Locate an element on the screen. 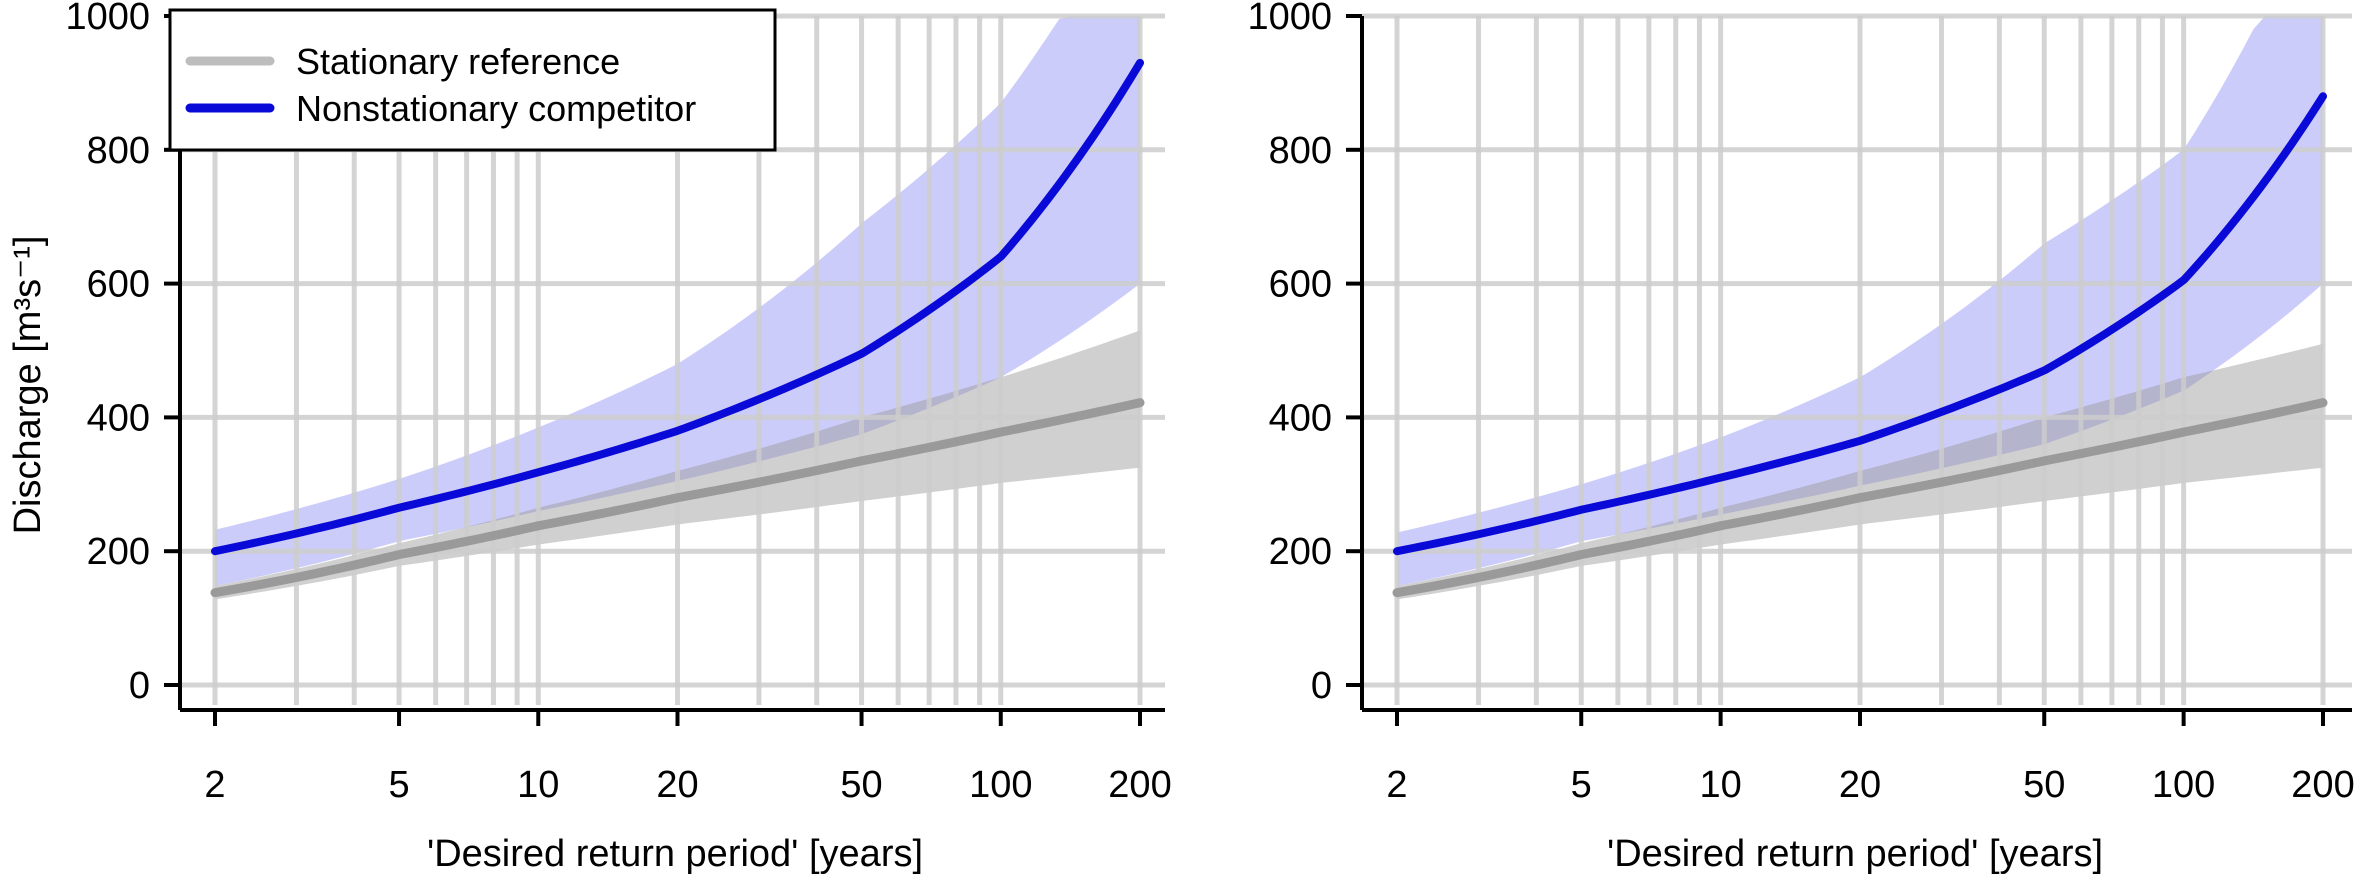 Image resolution: width=2368 pixels, height=879 pixels. legend-box is located at coordinates (472, 80).